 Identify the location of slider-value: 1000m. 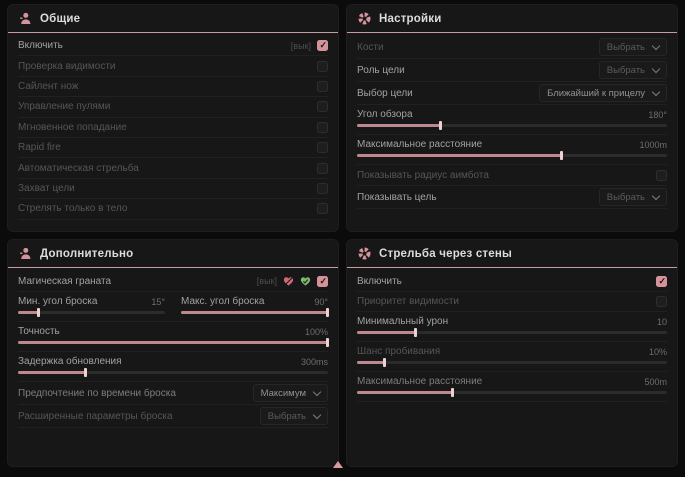
(653, 144).